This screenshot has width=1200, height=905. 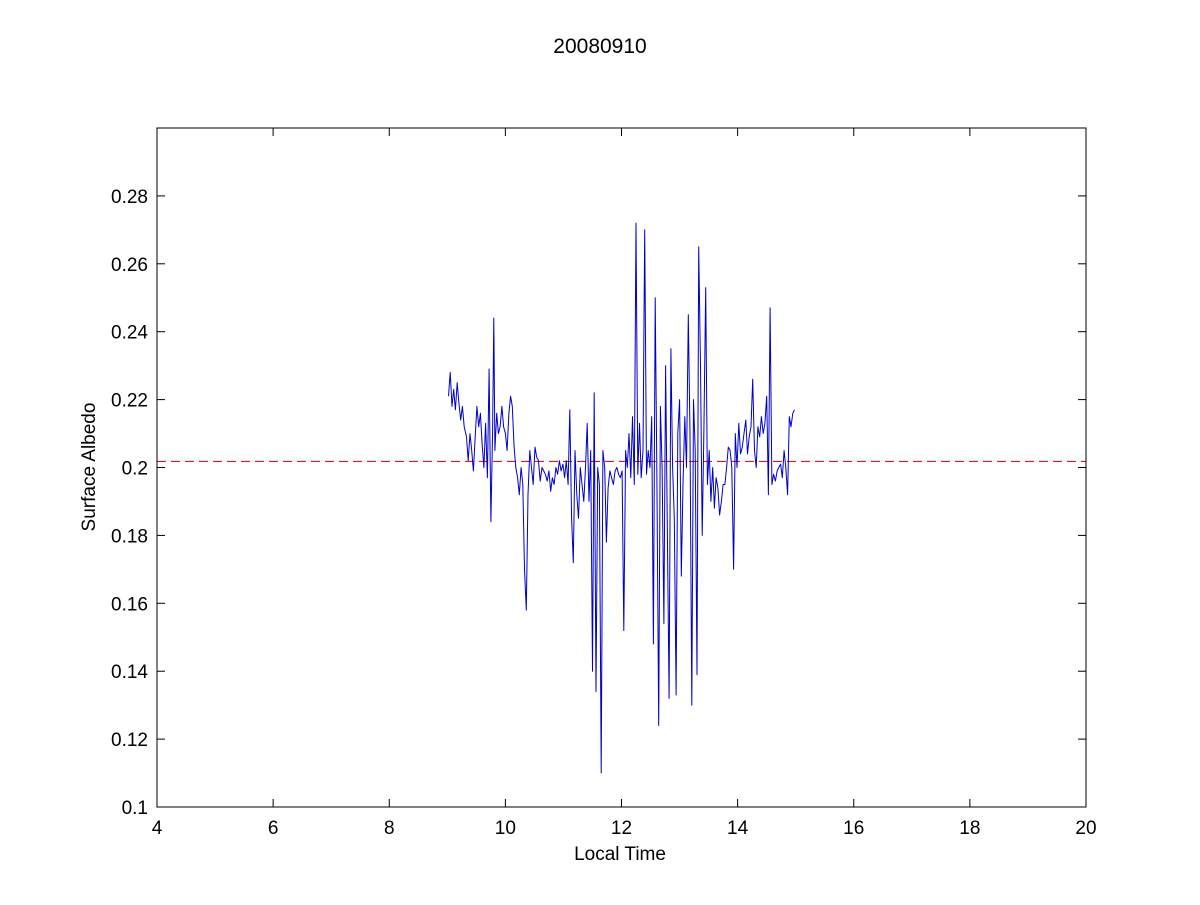 I want to click on x-tick-label: 6, so click(x=273, y=828).